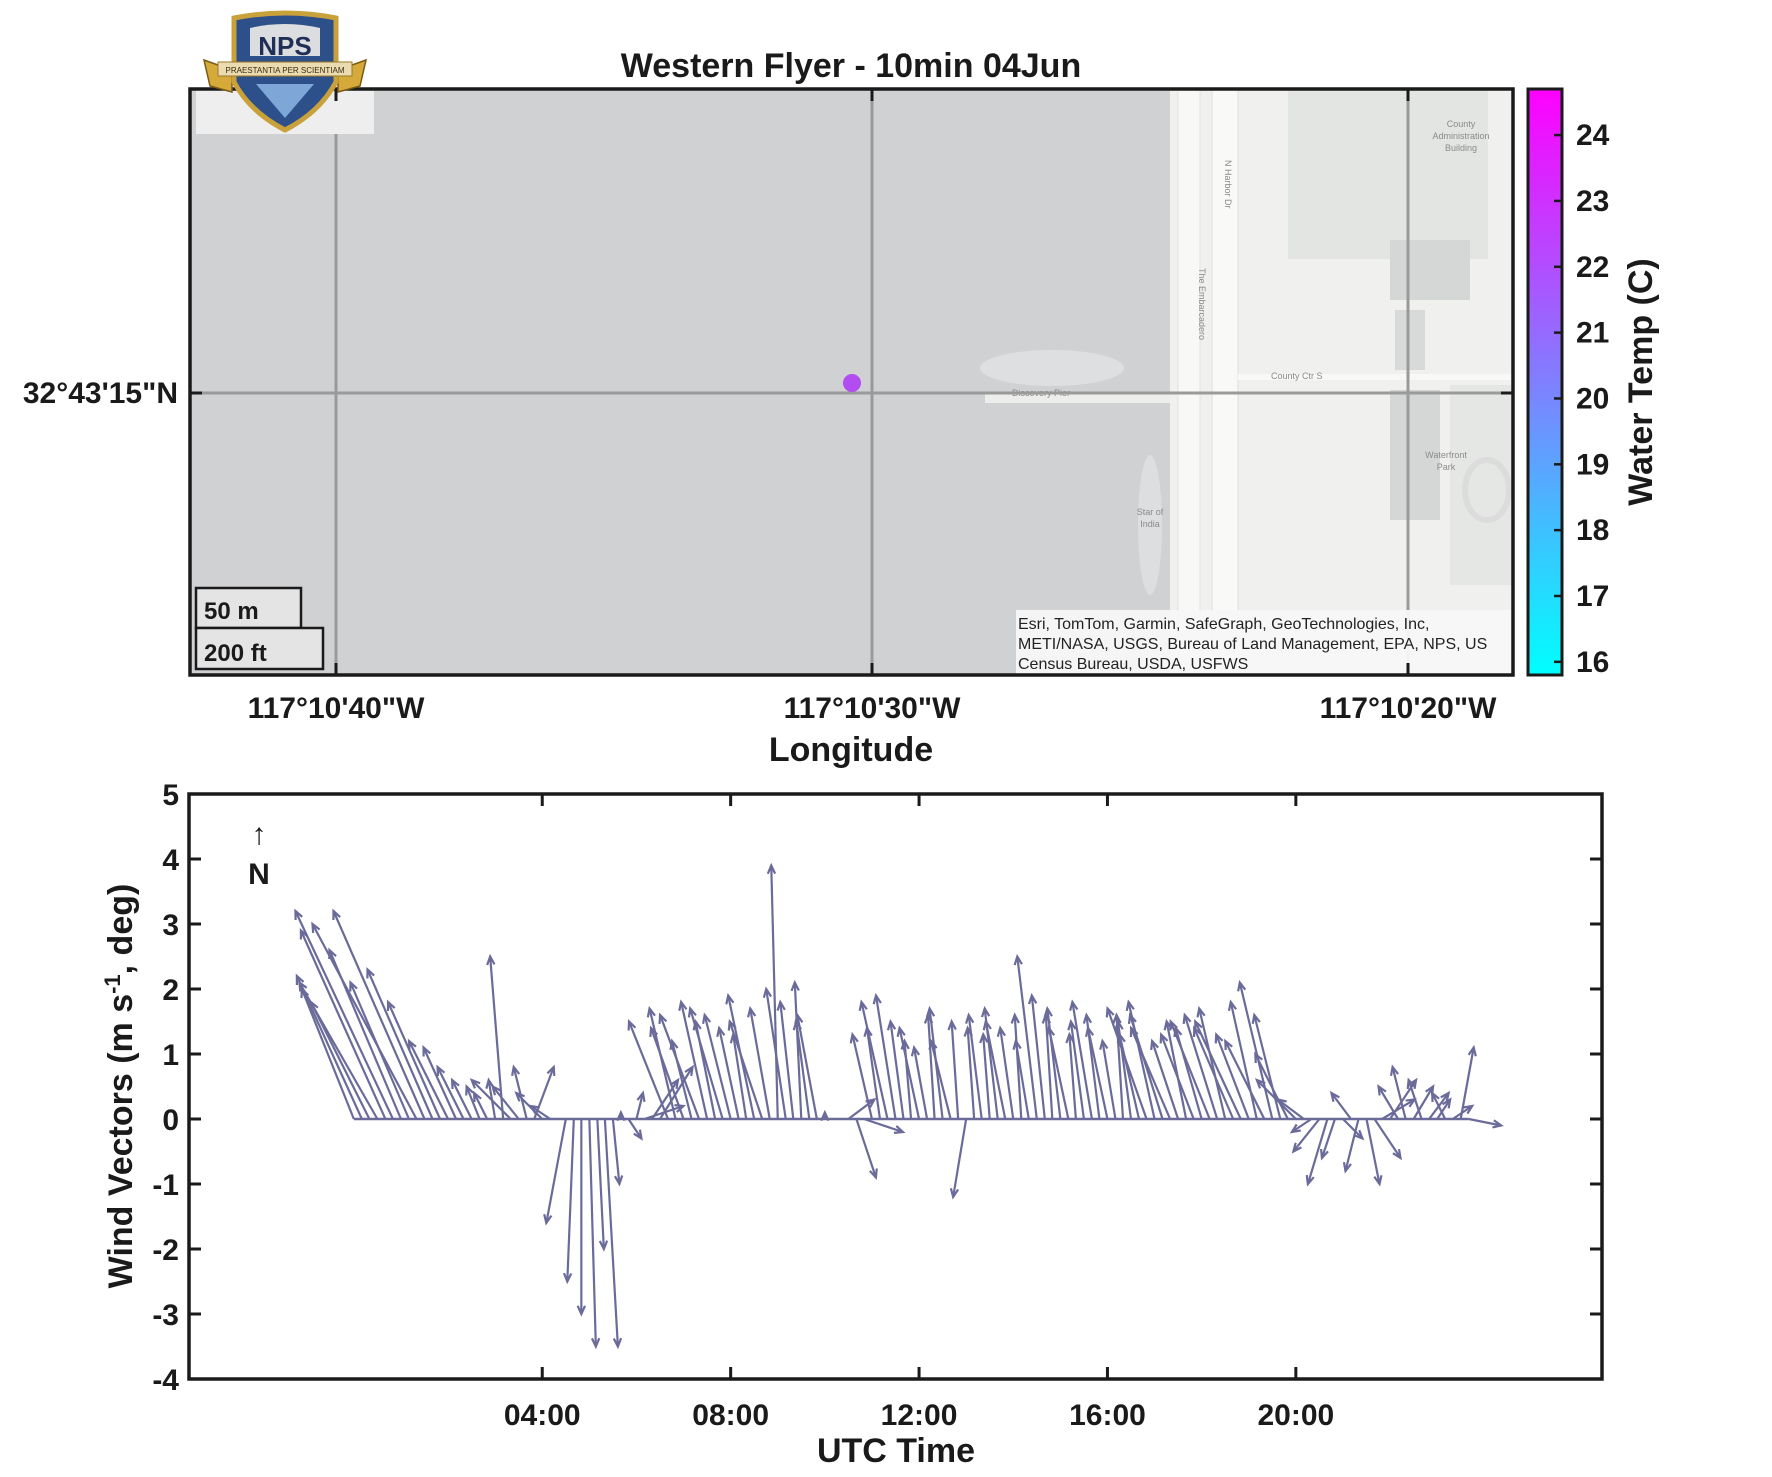 This screenshot has height=1477, width=1772. Describe the element at coordinates (1446, 467) in the screenshot. I see `place-label-waterfront-park: Park` at that location.